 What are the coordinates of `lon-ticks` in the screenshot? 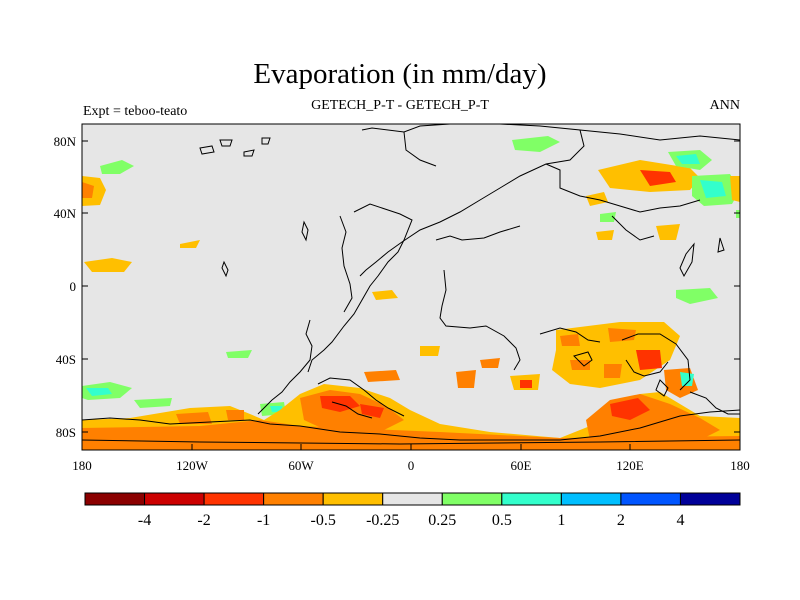 It's located at (411, 447).